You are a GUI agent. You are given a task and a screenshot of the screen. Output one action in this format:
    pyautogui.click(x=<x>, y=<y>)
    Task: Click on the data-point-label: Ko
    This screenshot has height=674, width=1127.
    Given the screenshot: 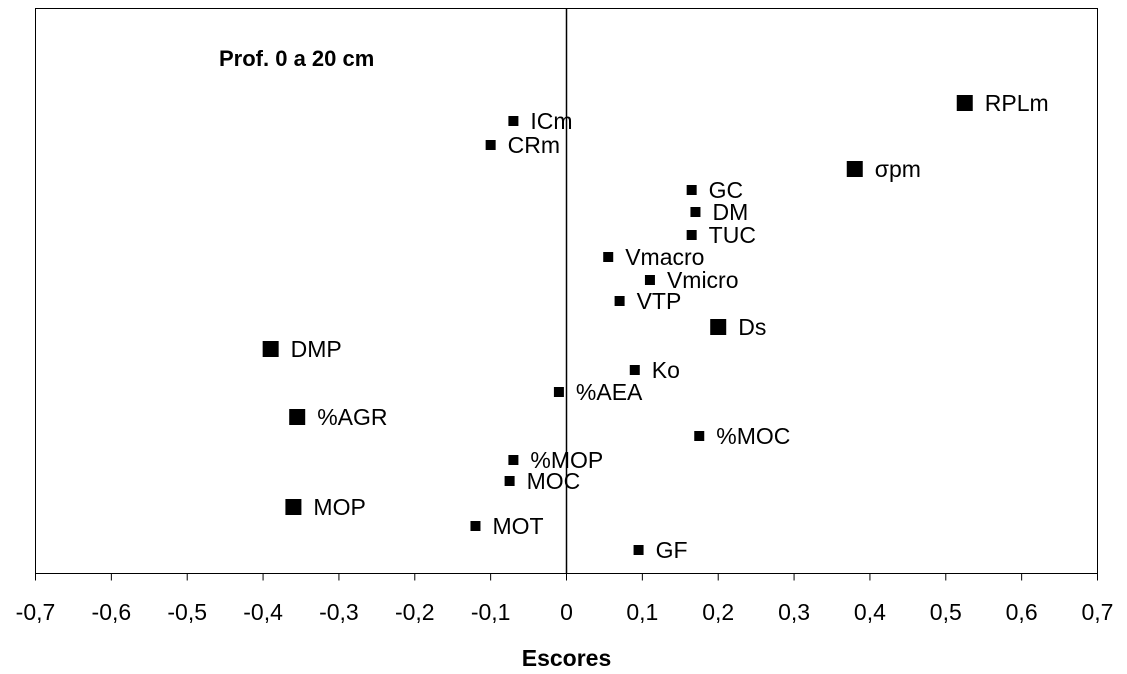 What is the action you would take?
    pyautogui.click(x=666, y=370)
    